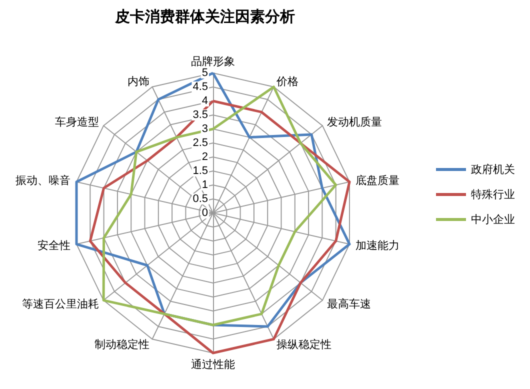 Image resolution: width=530 pixels, height=389 pixels. What do you see at coordinates (304, 345) in the screenshot?
I see `spoke-label: 操纵稳定性` at bounding box center [304, 345].